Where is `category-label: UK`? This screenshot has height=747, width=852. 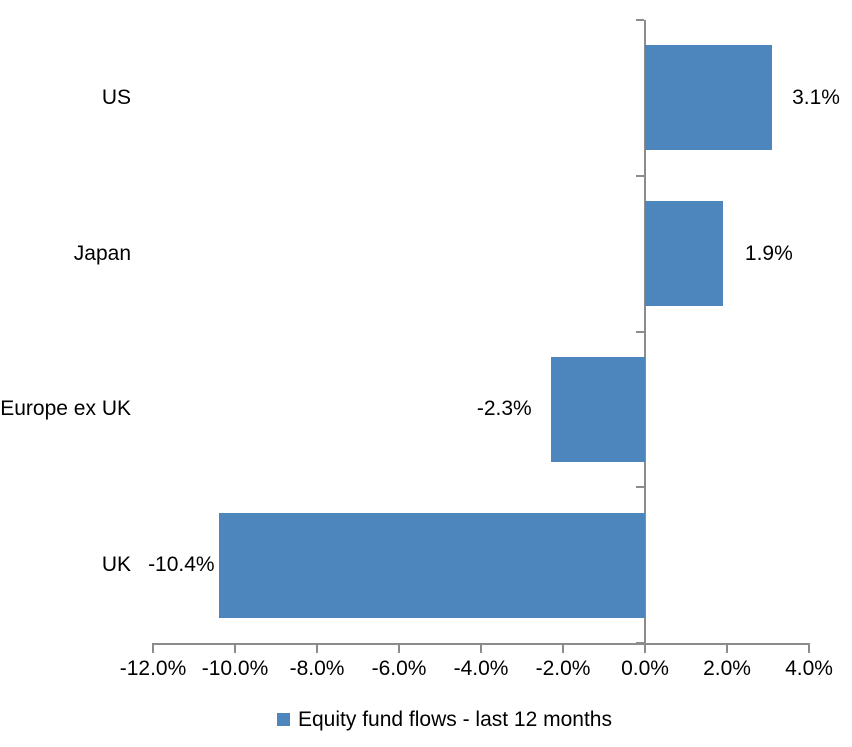
category-label: UK is located at coordinates (116, 565).